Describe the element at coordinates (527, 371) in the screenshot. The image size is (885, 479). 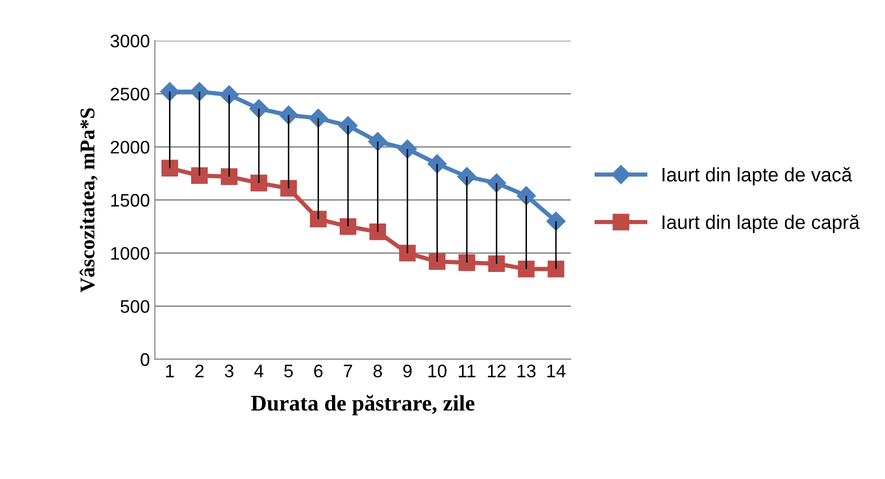
I see `x-tick-label: 13` at that location.